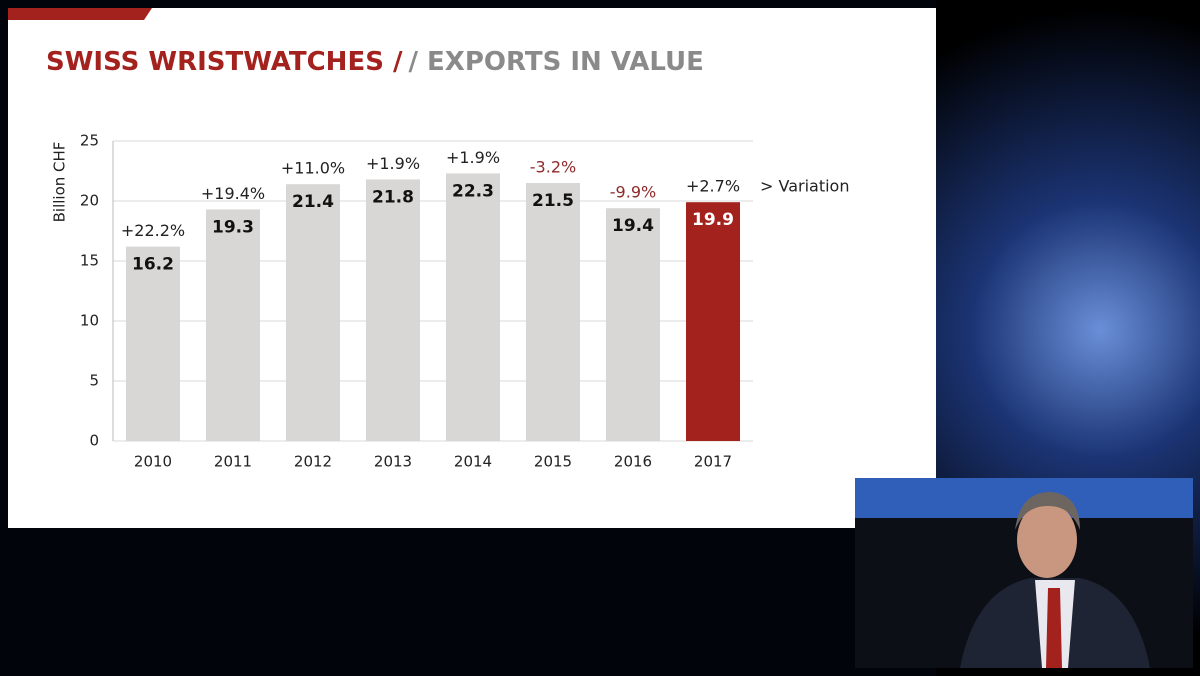 Image resolution: width=1200 pixels, height=676 pixels. What do you see at coordinates (553, 462) in the screenshot?
I see `x-tick-label: 2015` at bounding box center [553, 462].